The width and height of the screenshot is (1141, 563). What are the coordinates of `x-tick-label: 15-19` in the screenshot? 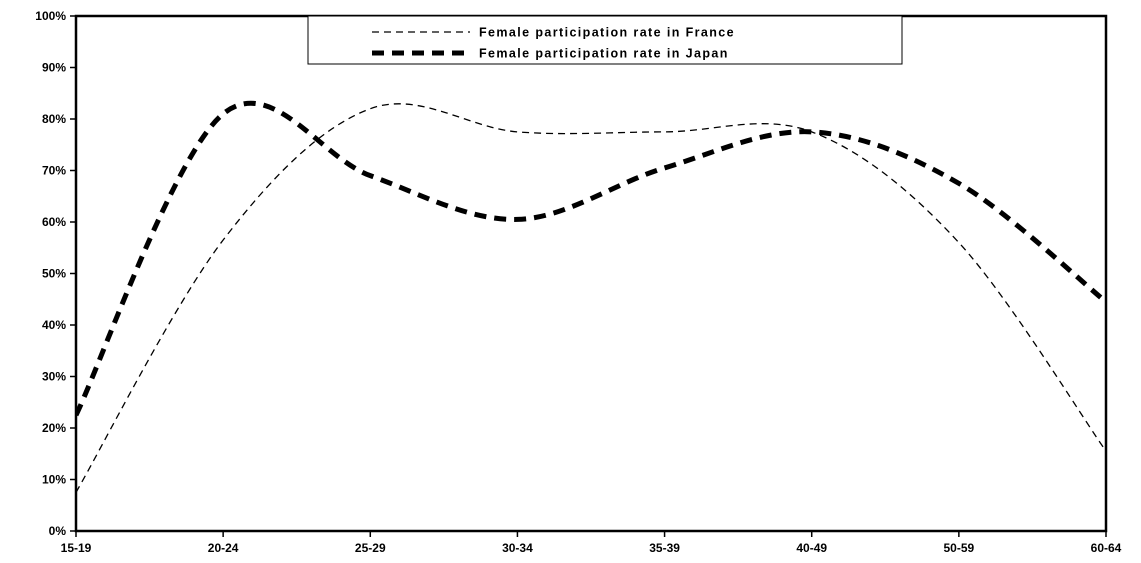 It's located at (76, 548).